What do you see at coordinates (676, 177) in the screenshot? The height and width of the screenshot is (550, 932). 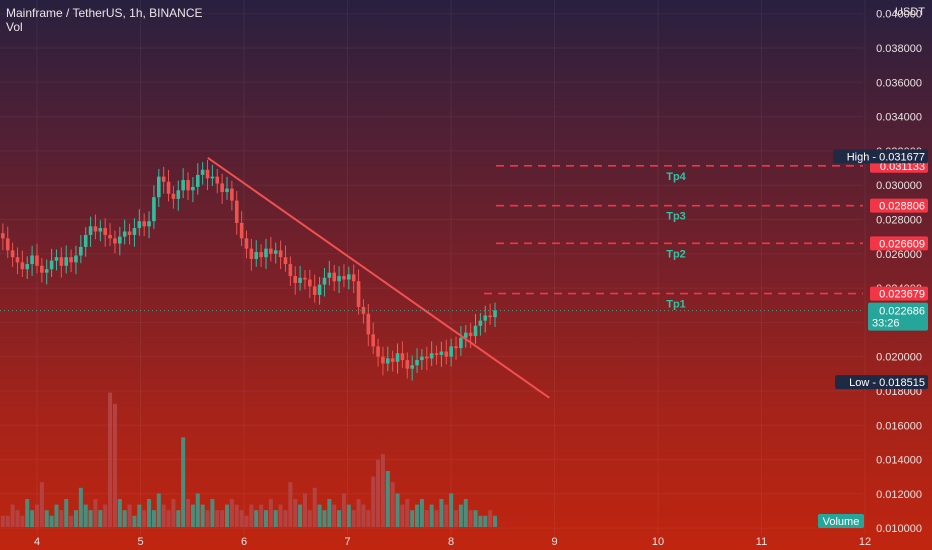 I see `target-label: Tp4` at bounding box center [676, 177].